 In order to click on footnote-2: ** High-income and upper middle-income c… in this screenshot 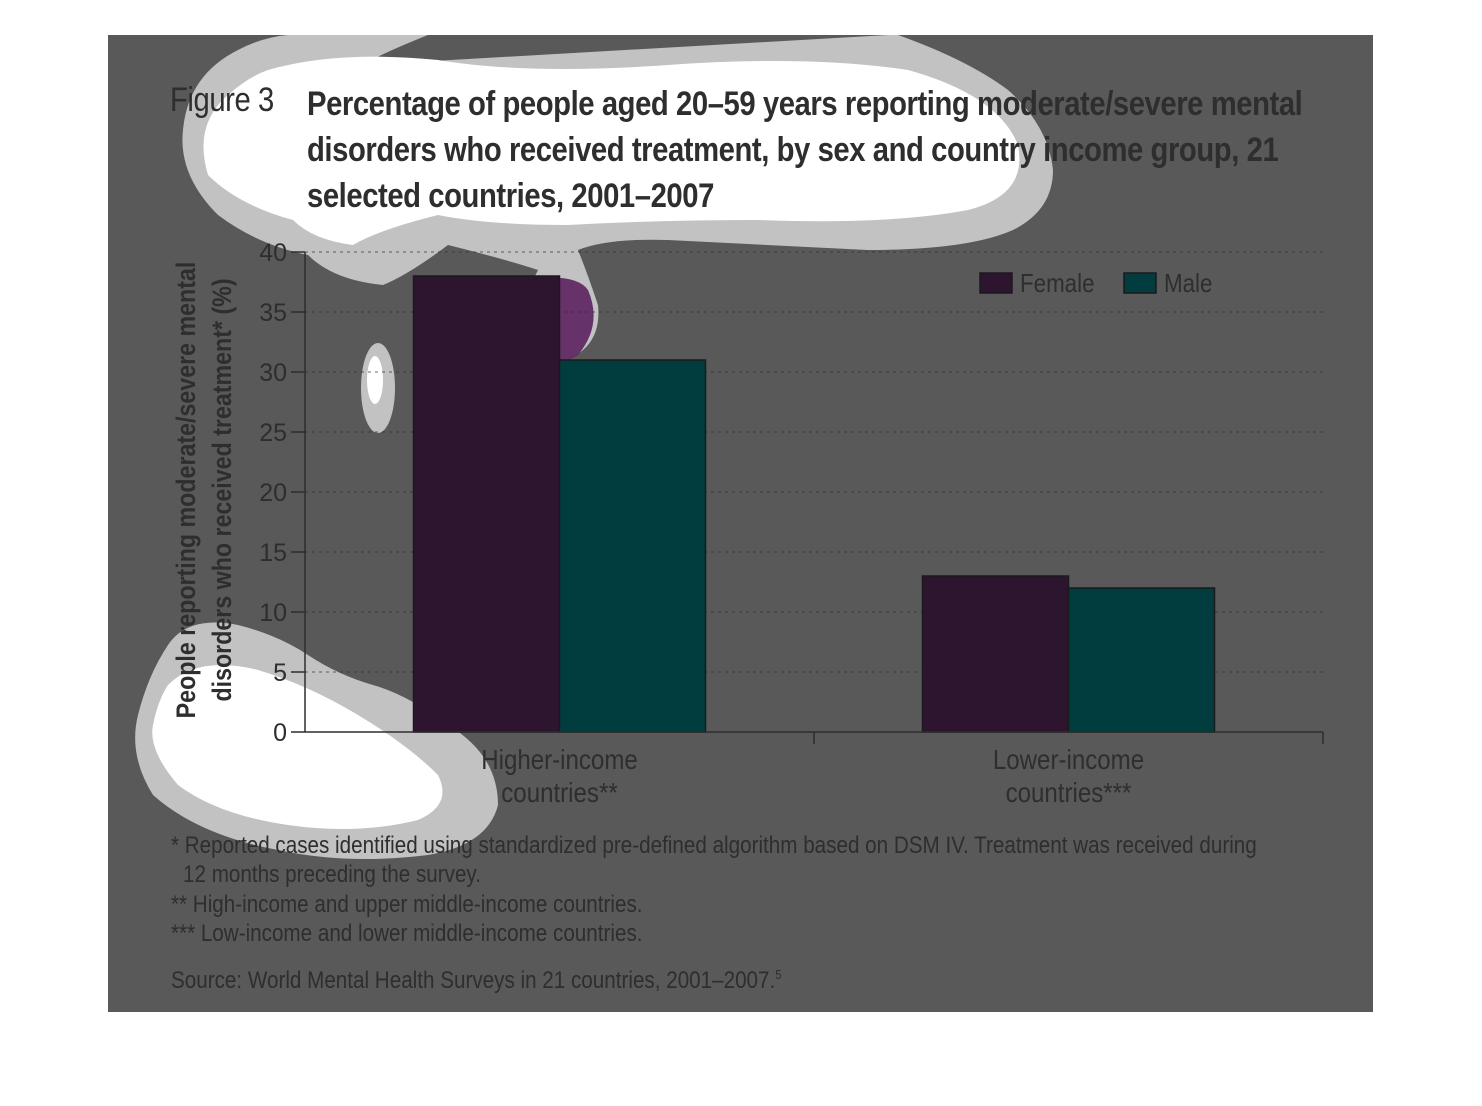, I will do `click(407, 904)`.